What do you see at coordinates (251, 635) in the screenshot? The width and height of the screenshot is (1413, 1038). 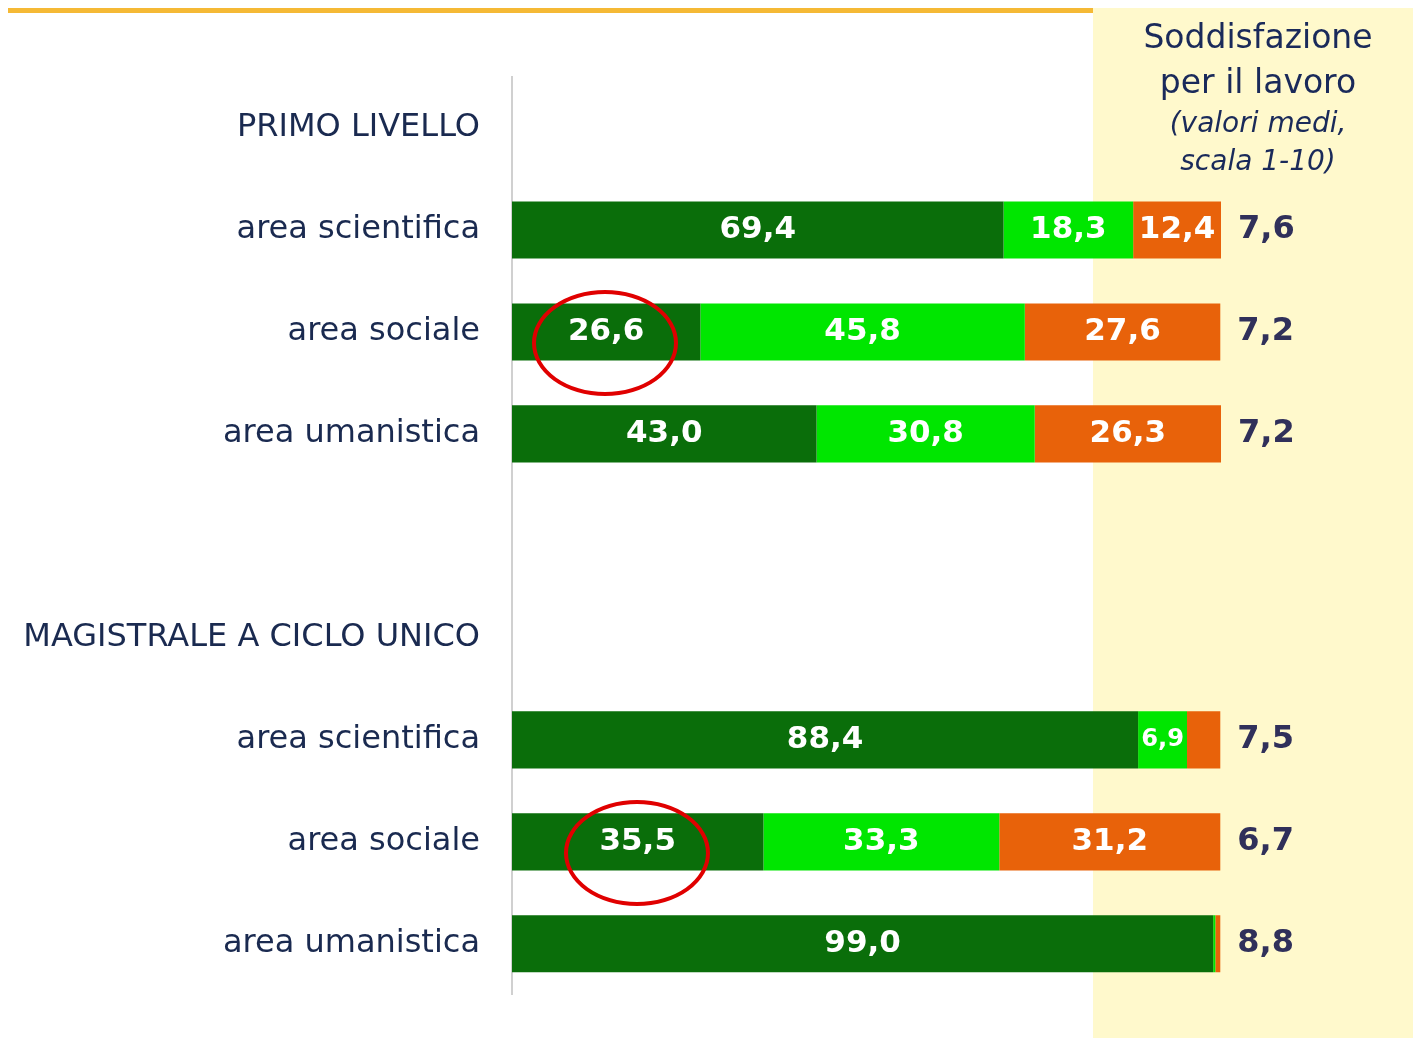 I see `y-tick-label: MAGISTRALE A CICLO UNICO` at bounding box center [251, 635].